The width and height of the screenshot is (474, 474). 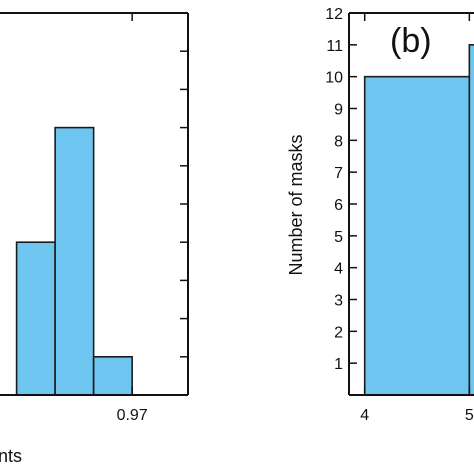 What do you see at coordinates (469, 415) in the screenshot?
I see `x-tick-label-b-5: 5` at bounding box center [469, 415].